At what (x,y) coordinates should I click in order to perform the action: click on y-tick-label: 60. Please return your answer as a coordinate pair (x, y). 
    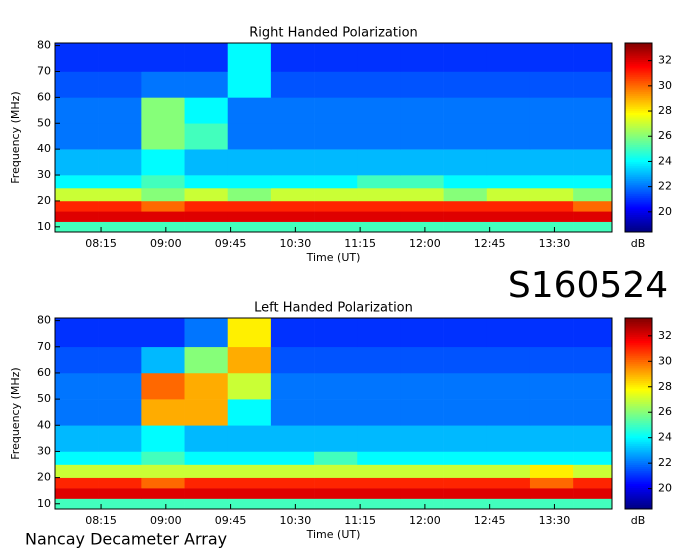
    Looking at the image, I should click on (44, 372).